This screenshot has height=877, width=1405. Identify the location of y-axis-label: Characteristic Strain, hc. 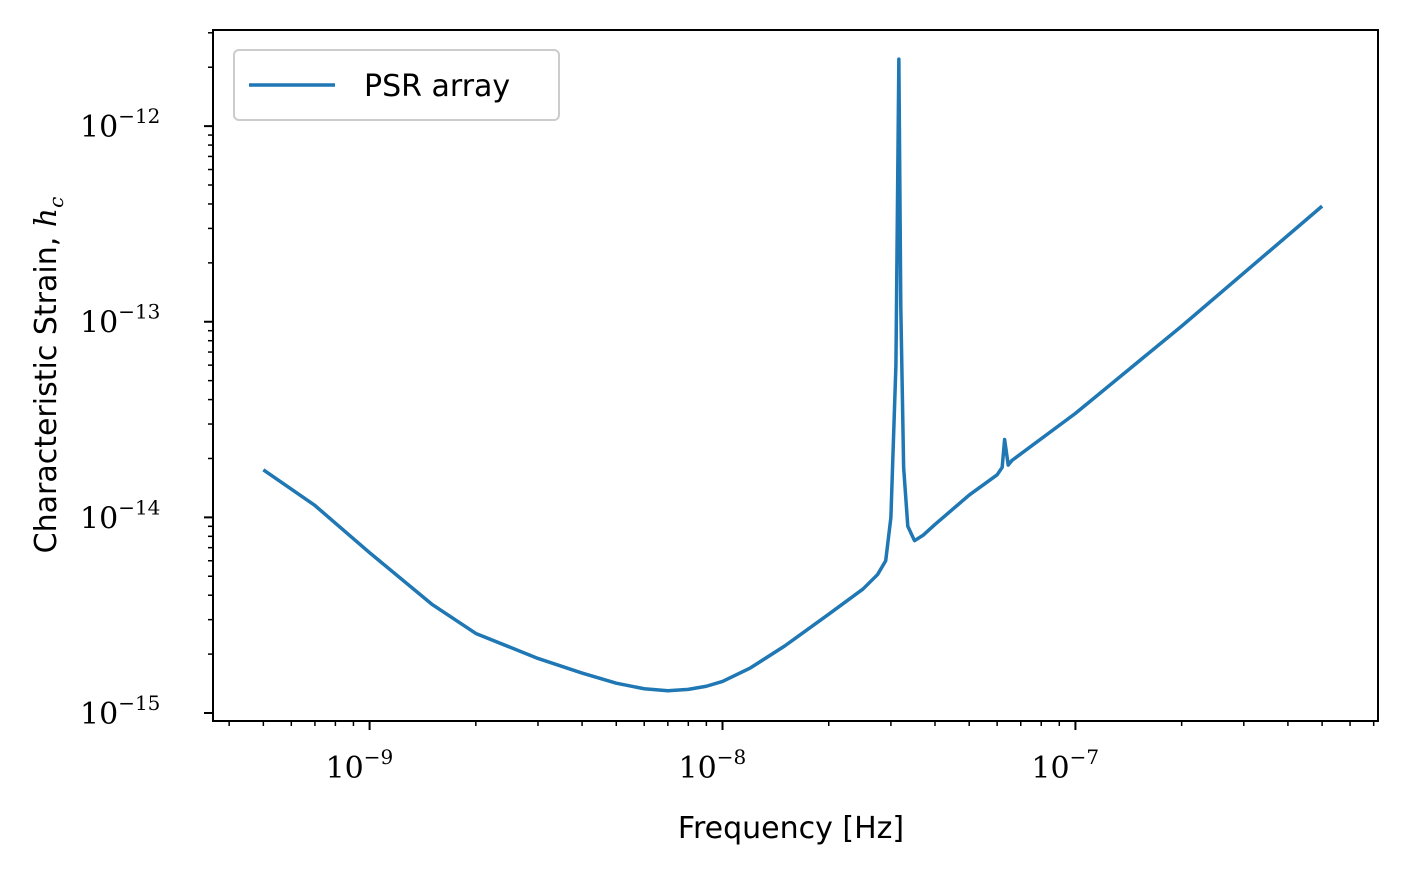
(48, 375).